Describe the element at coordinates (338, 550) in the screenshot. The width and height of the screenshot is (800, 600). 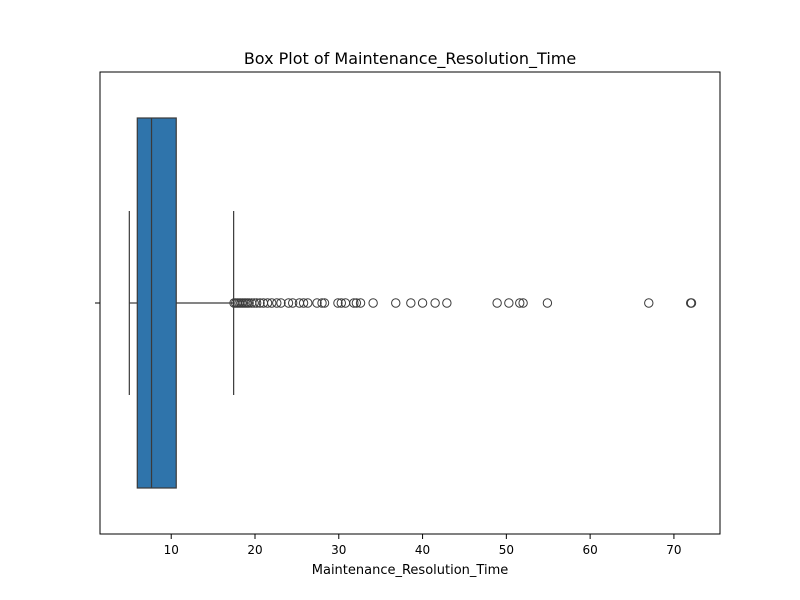
I see `x-tick-label: 30` at that location.